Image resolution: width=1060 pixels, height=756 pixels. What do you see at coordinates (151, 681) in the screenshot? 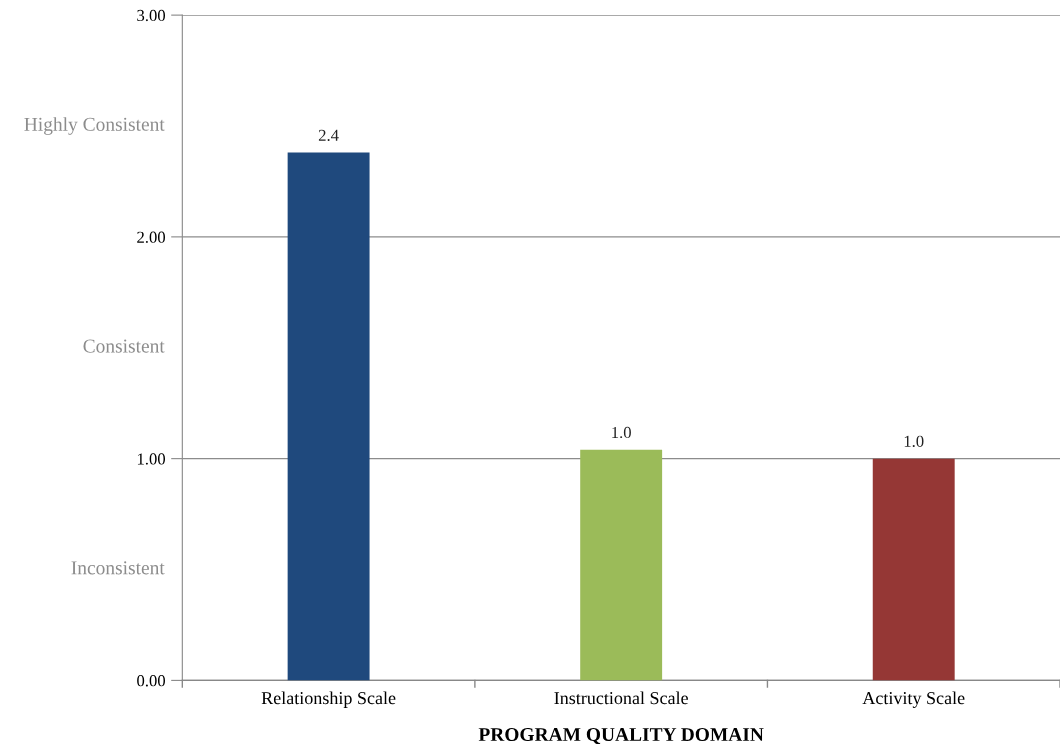
I see `y-tick-label: 0.00` at bounding box center [151, 681].